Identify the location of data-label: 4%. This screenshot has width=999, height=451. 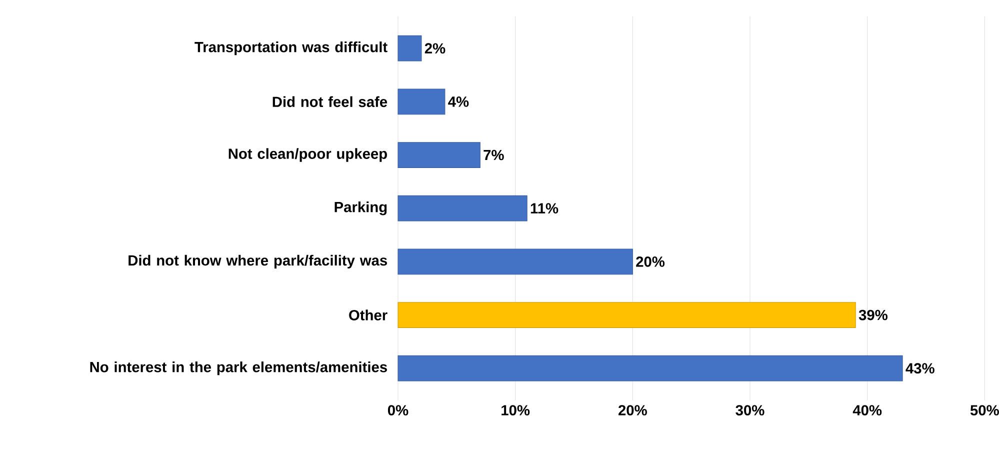
(458, 101).